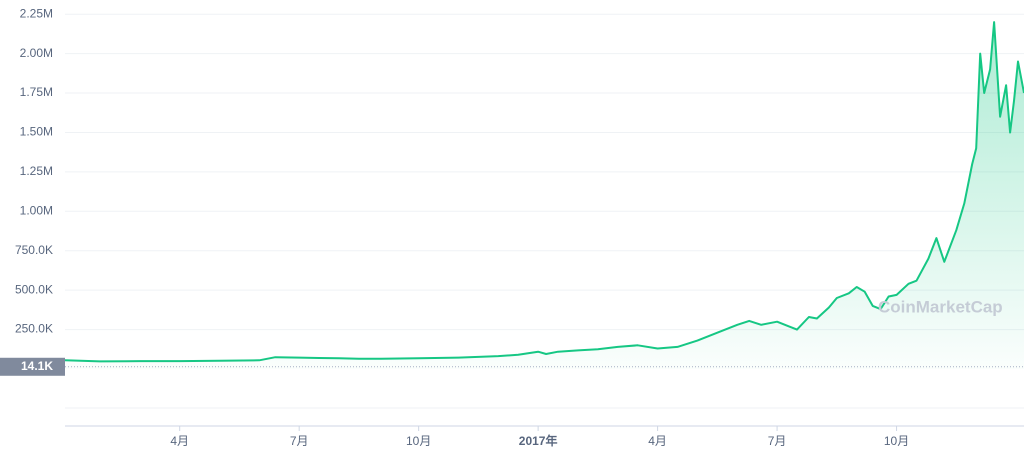 The width and height of the screenshot is (1024, 457). Describe the element at coordinates (36, 132) in the screenshot. I see `y-tick-label: 1.50M` at that location.